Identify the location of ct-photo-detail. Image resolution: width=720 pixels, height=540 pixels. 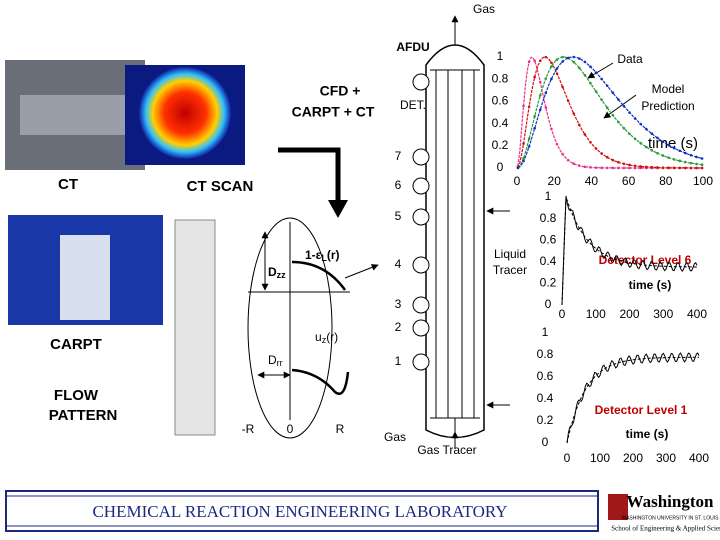
(75, 115).